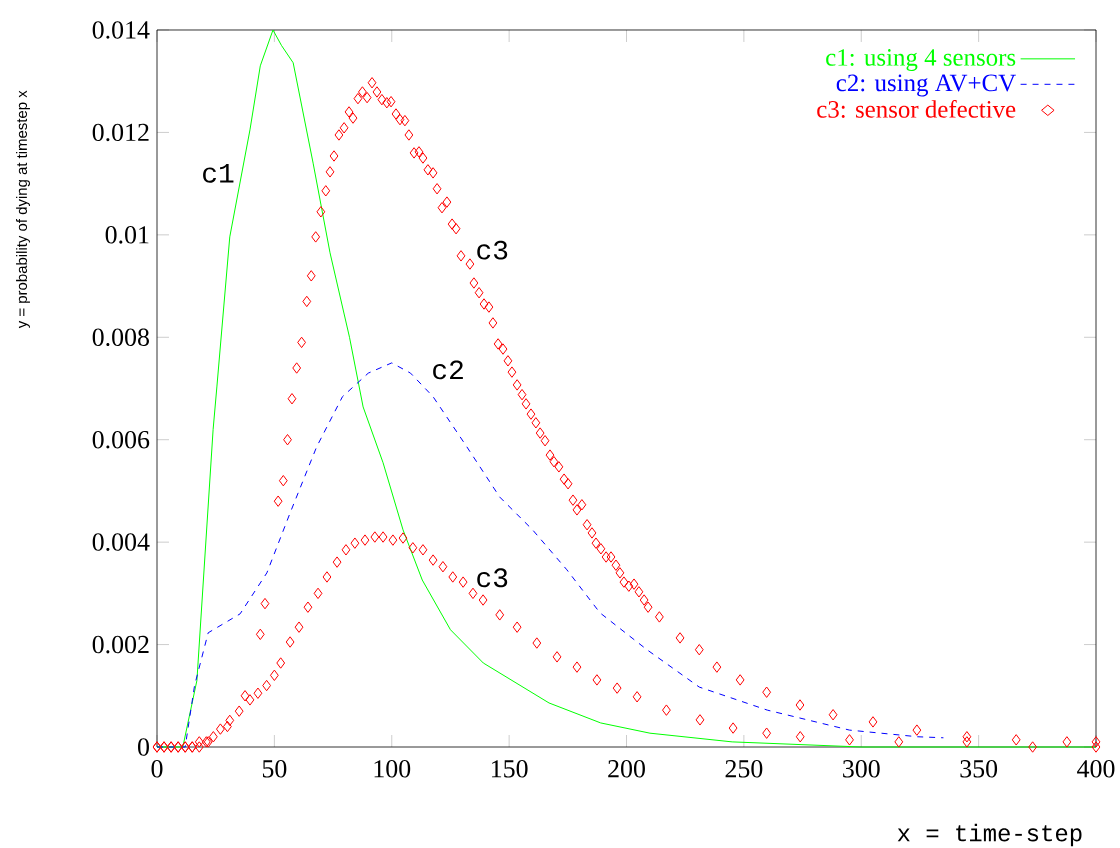 The width and height of the screenshot is (1120, 848). I want to click on x-tick-label: 200, so click(626, 769).